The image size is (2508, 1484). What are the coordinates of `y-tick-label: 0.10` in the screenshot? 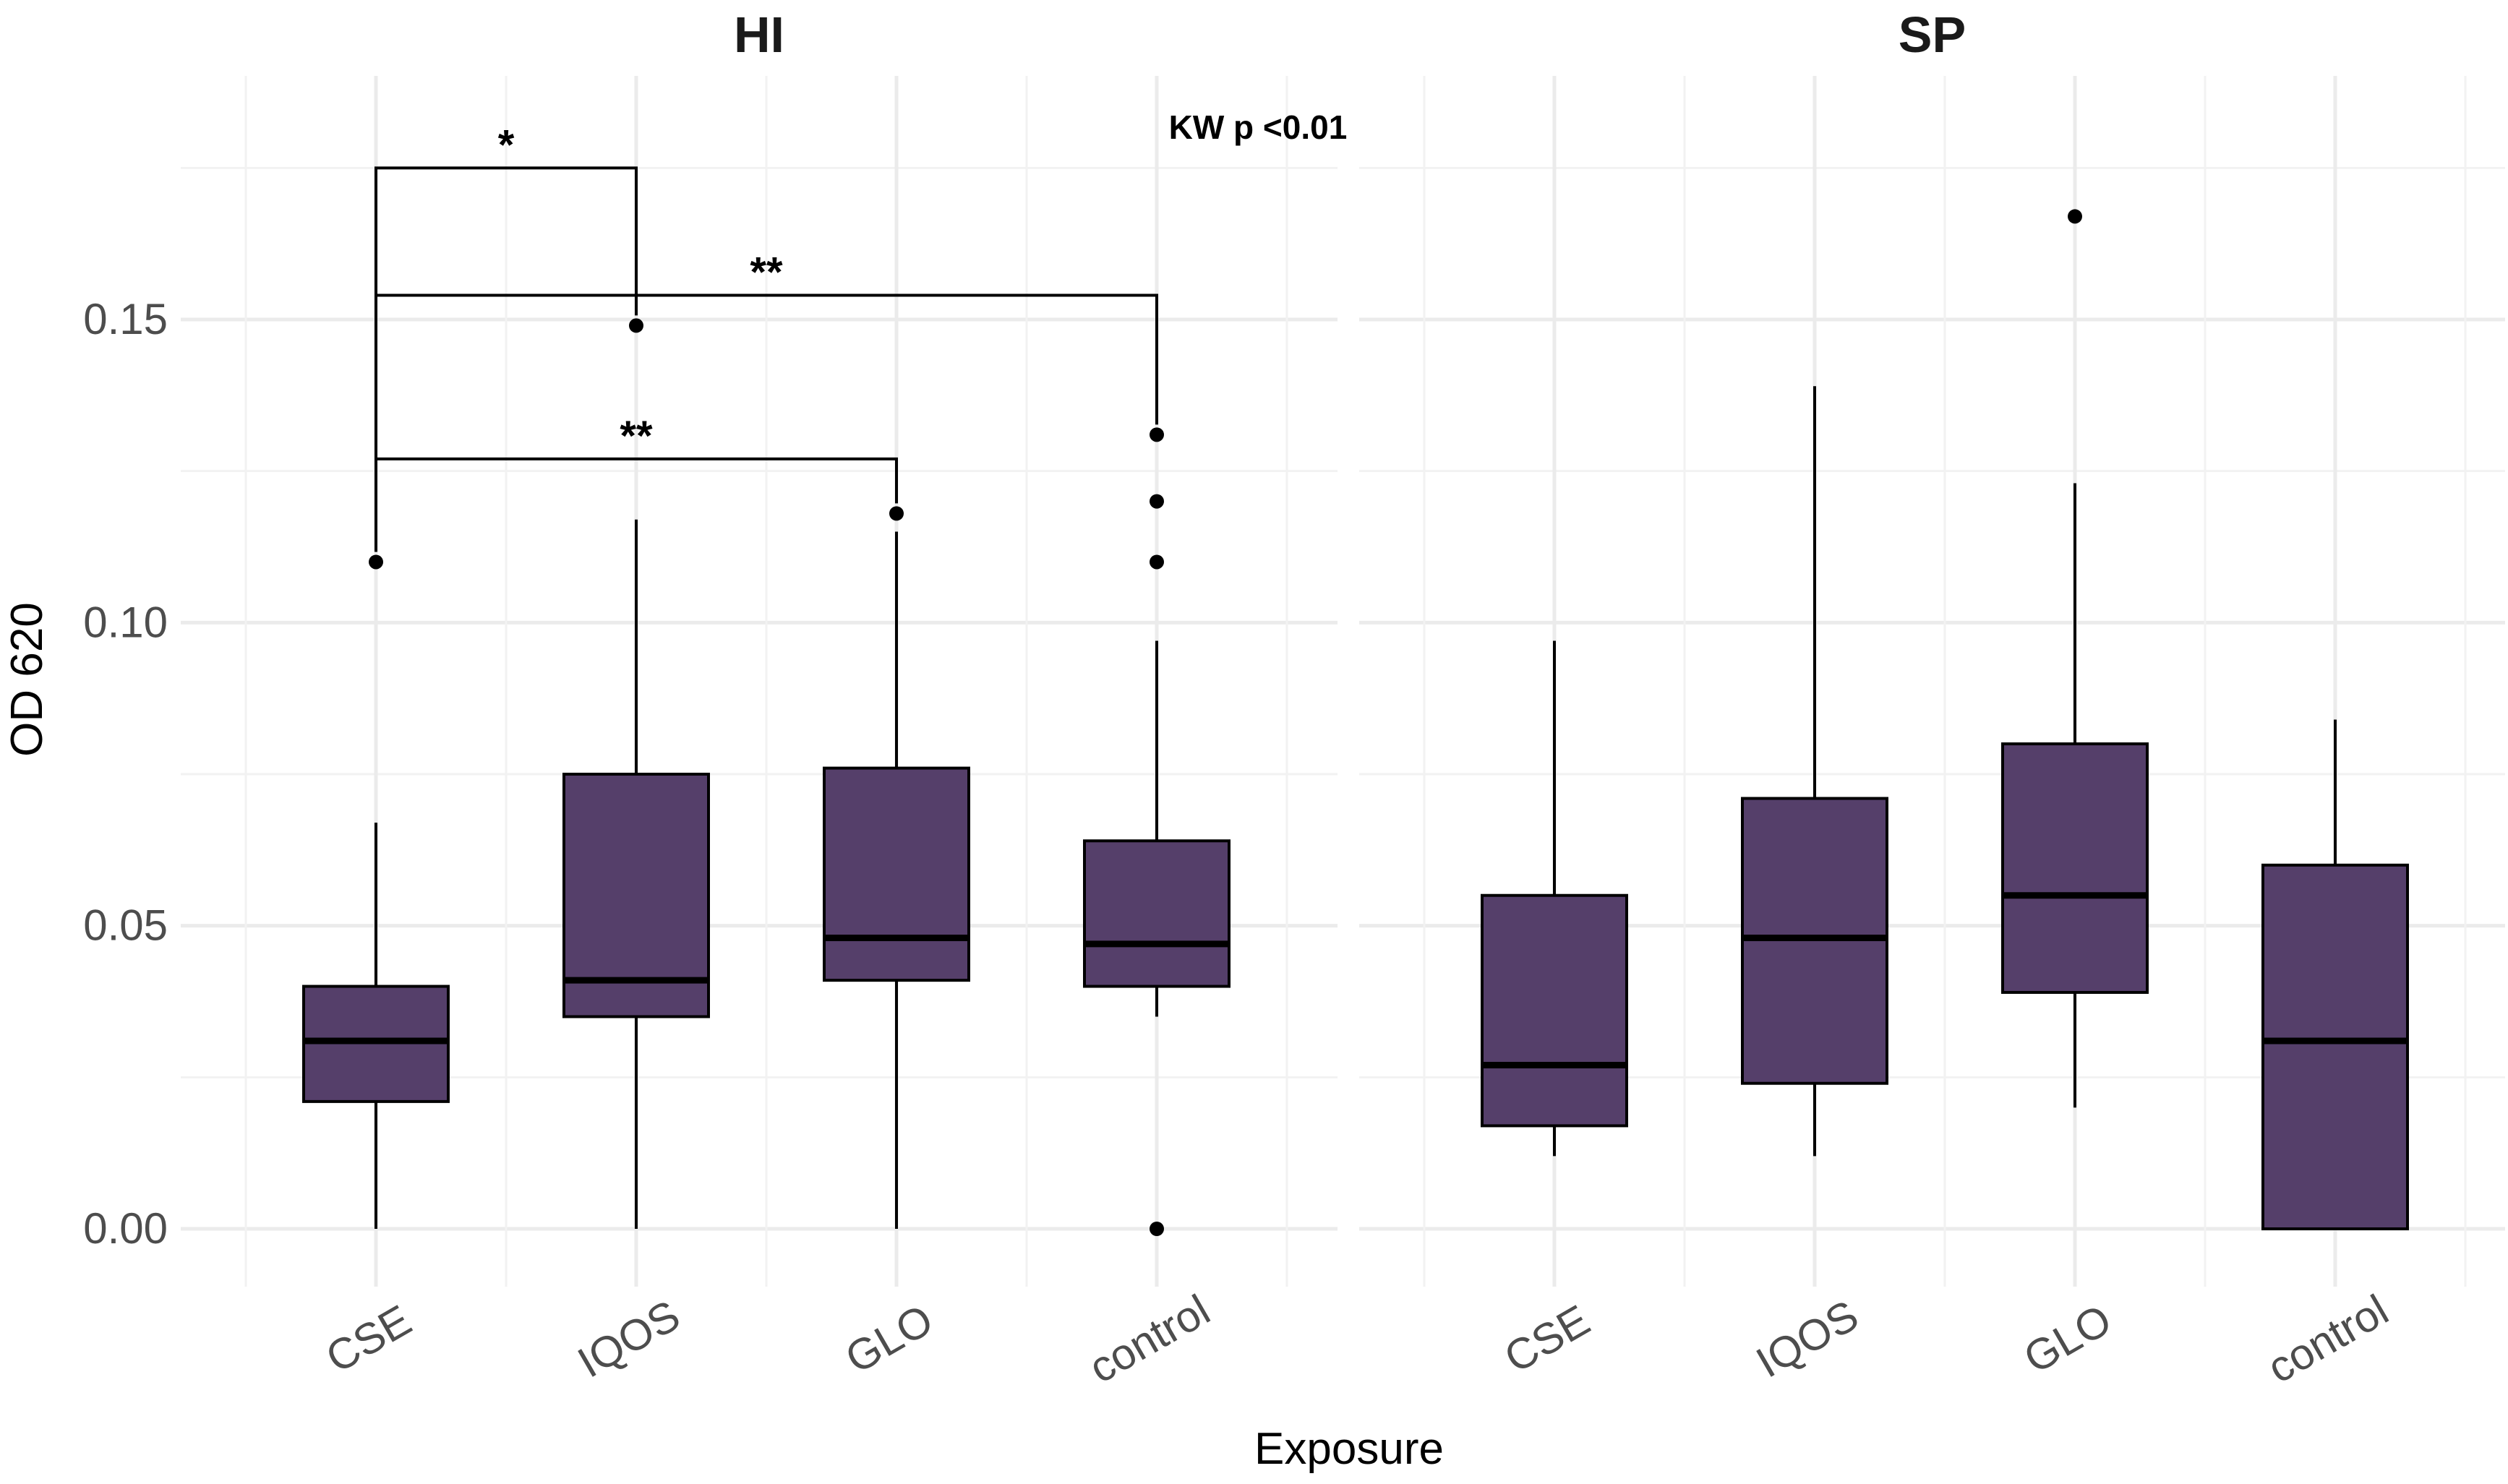 It's located at (125, 622).